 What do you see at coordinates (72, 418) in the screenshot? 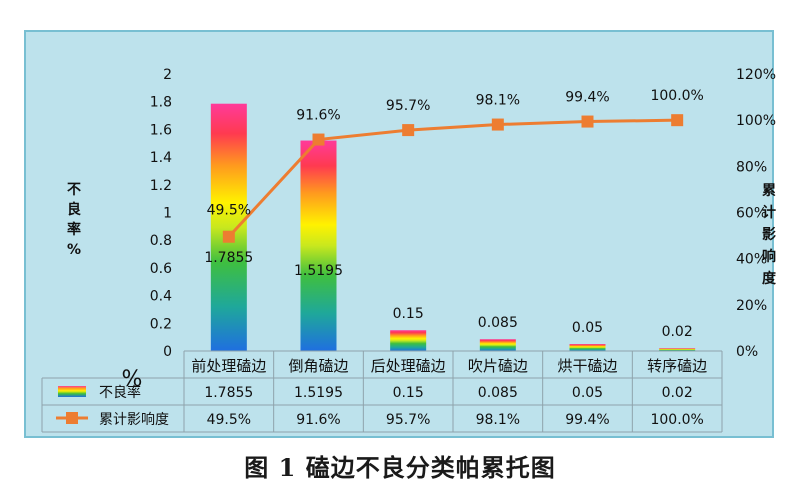
I see `legend-swatch-marker` at bounding box center [72, 418].